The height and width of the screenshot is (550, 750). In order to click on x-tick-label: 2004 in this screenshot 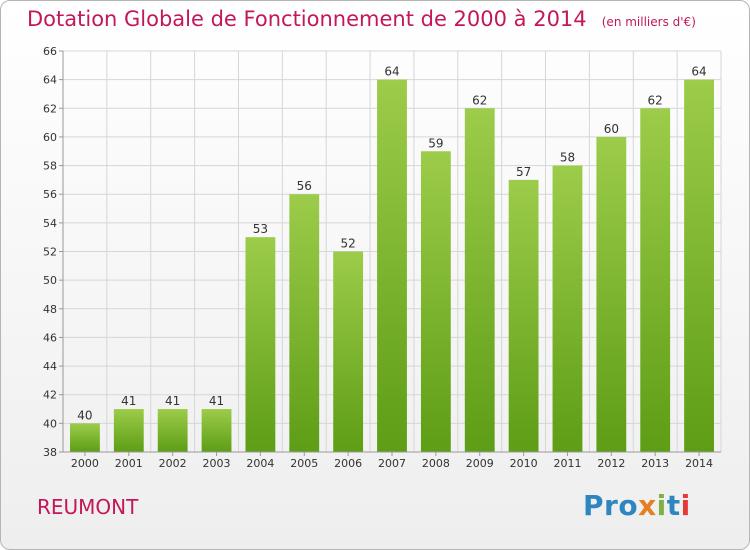, I will do `click(260, 463)`.